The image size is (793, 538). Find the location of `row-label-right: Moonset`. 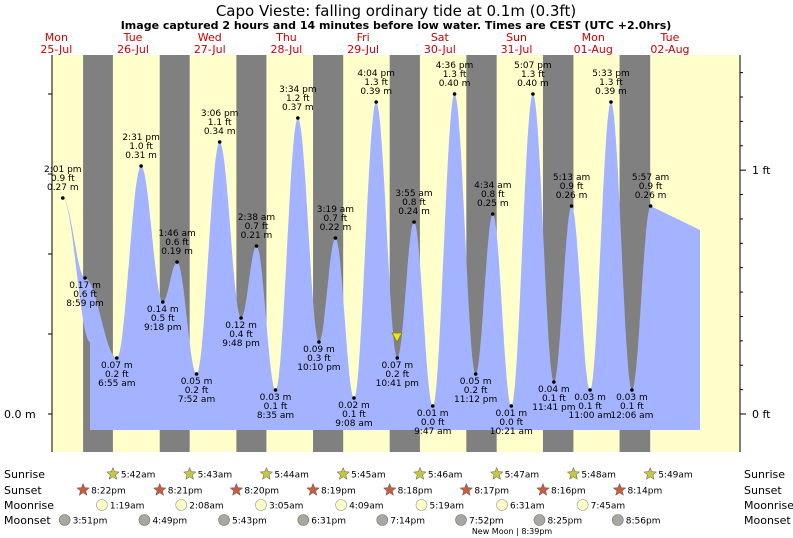

row-label-right: Moonset is located at coordinates (767, 520).